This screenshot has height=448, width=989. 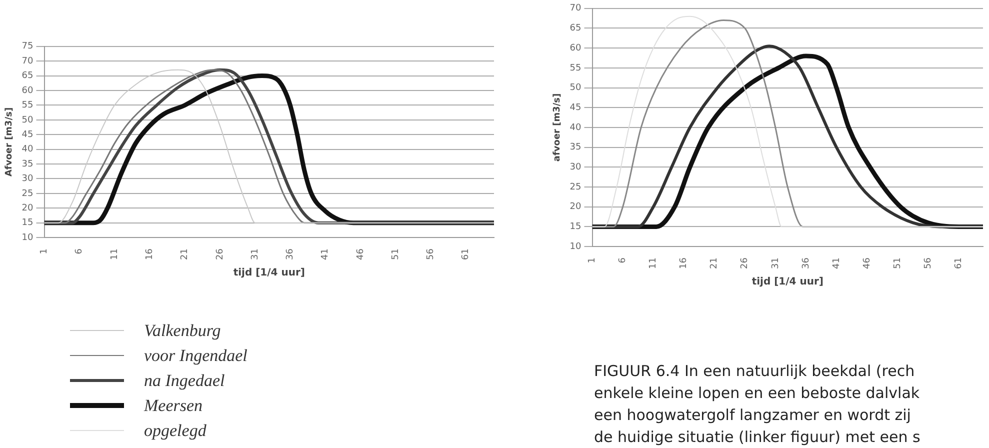 I want to click on legend-label: Meersen, so click(x=173, y=406).